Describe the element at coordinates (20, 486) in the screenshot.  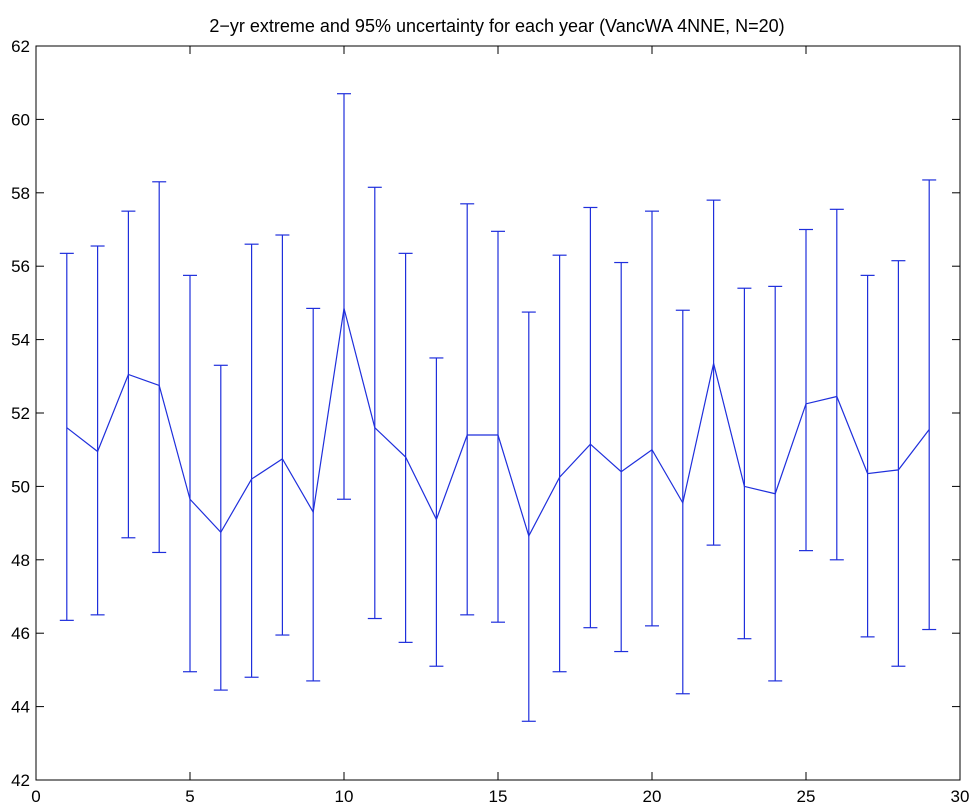
I see `y-tick-label: 50` at that location.